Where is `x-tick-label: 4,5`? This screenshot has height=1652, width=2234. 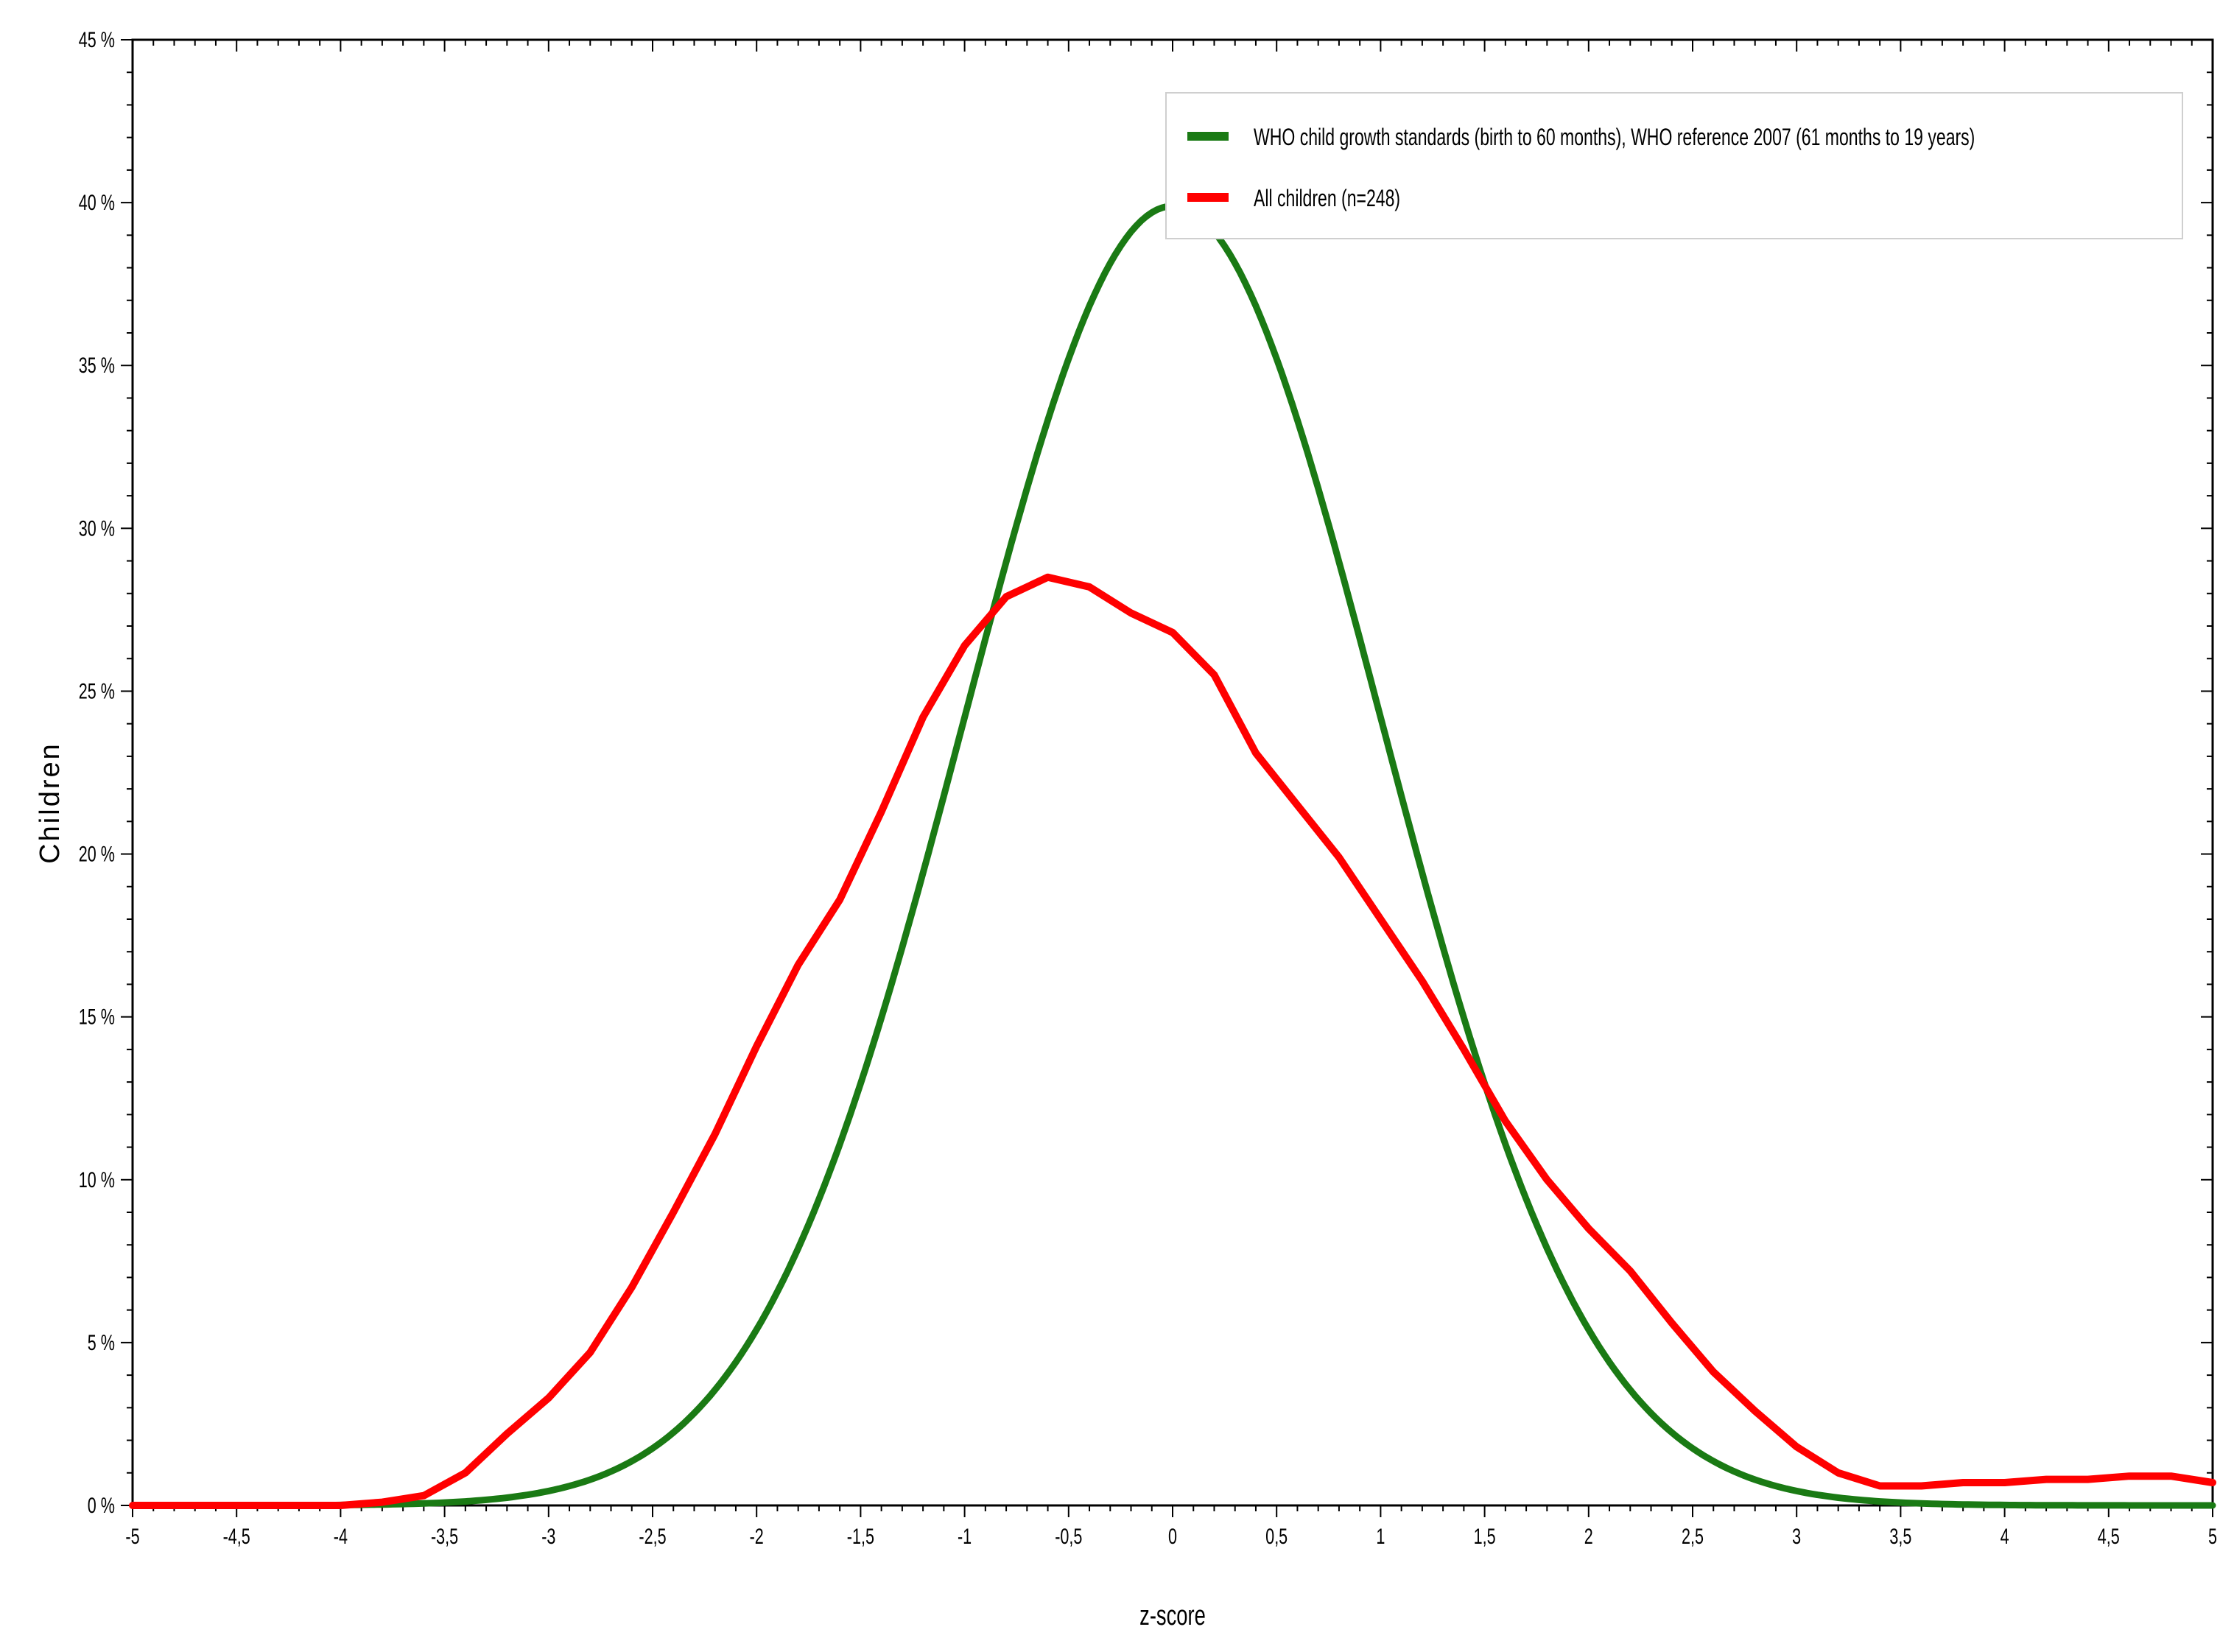
x-tick-label: 4,5 is located at coordinates (2109, 1535).